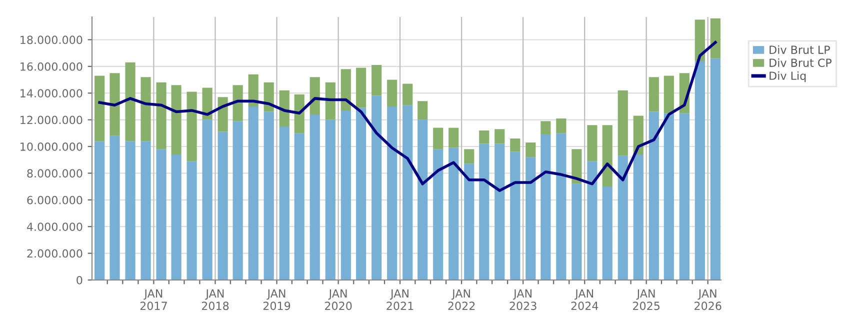 The width and height of the screenshot is (851, 313). I want to click on y-tick-label: 16.000.000, so click(51, 66).